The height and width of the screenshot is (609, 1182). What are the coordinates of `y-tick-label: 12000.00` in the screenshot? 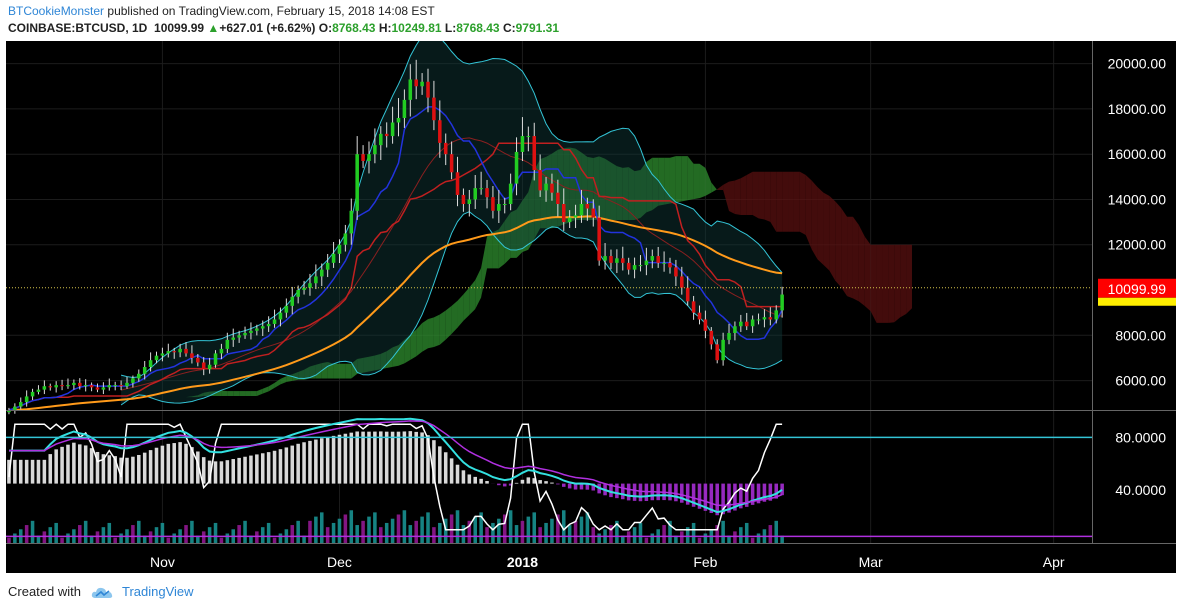 It's located at (1137, 245).